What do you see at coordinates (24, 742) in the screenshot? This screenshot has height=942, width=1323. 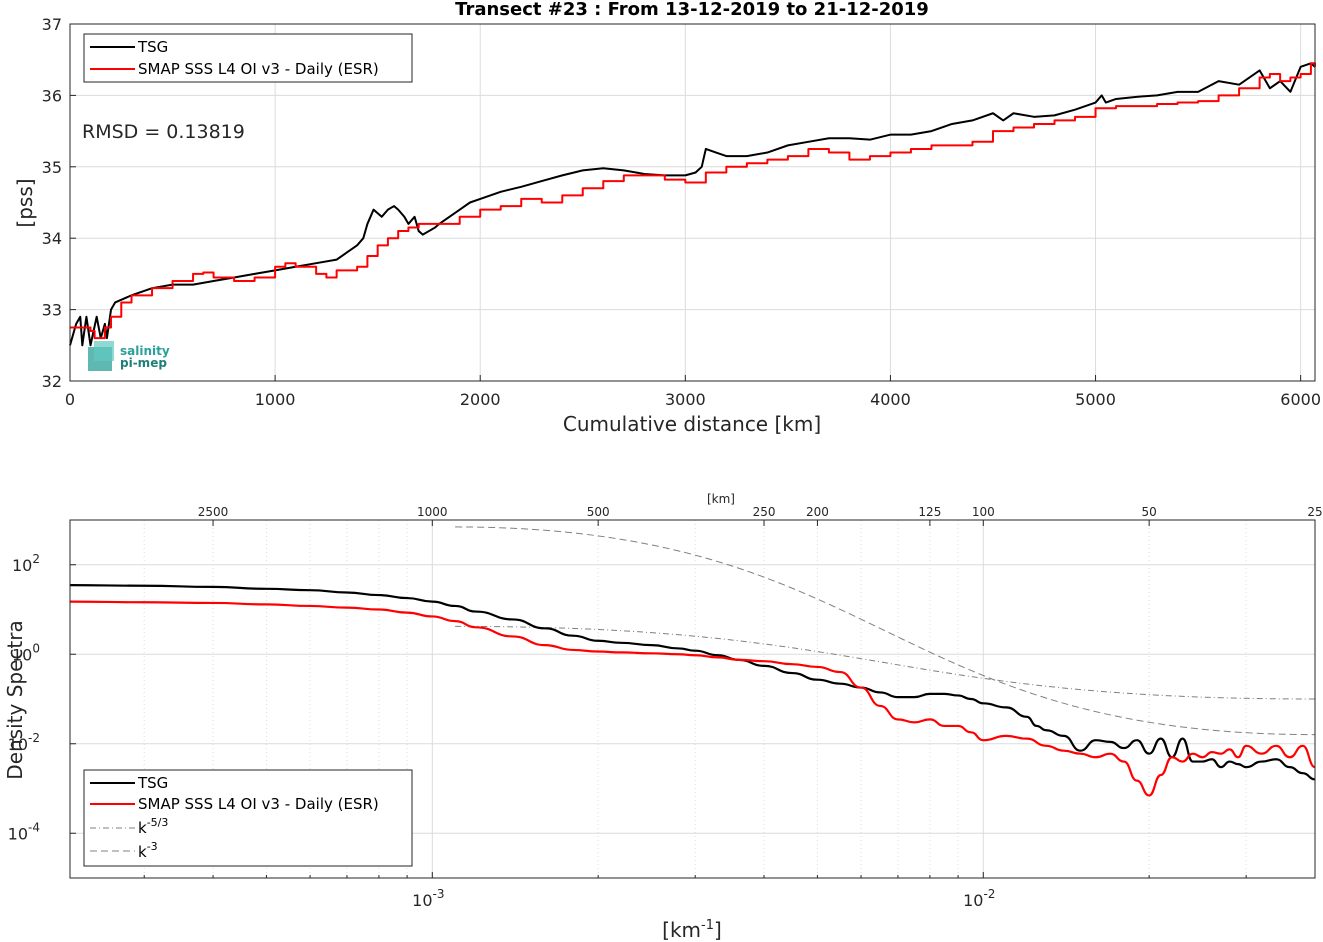 I see `y-tick-label: 10⁻²` at bounding box center [24, 742].